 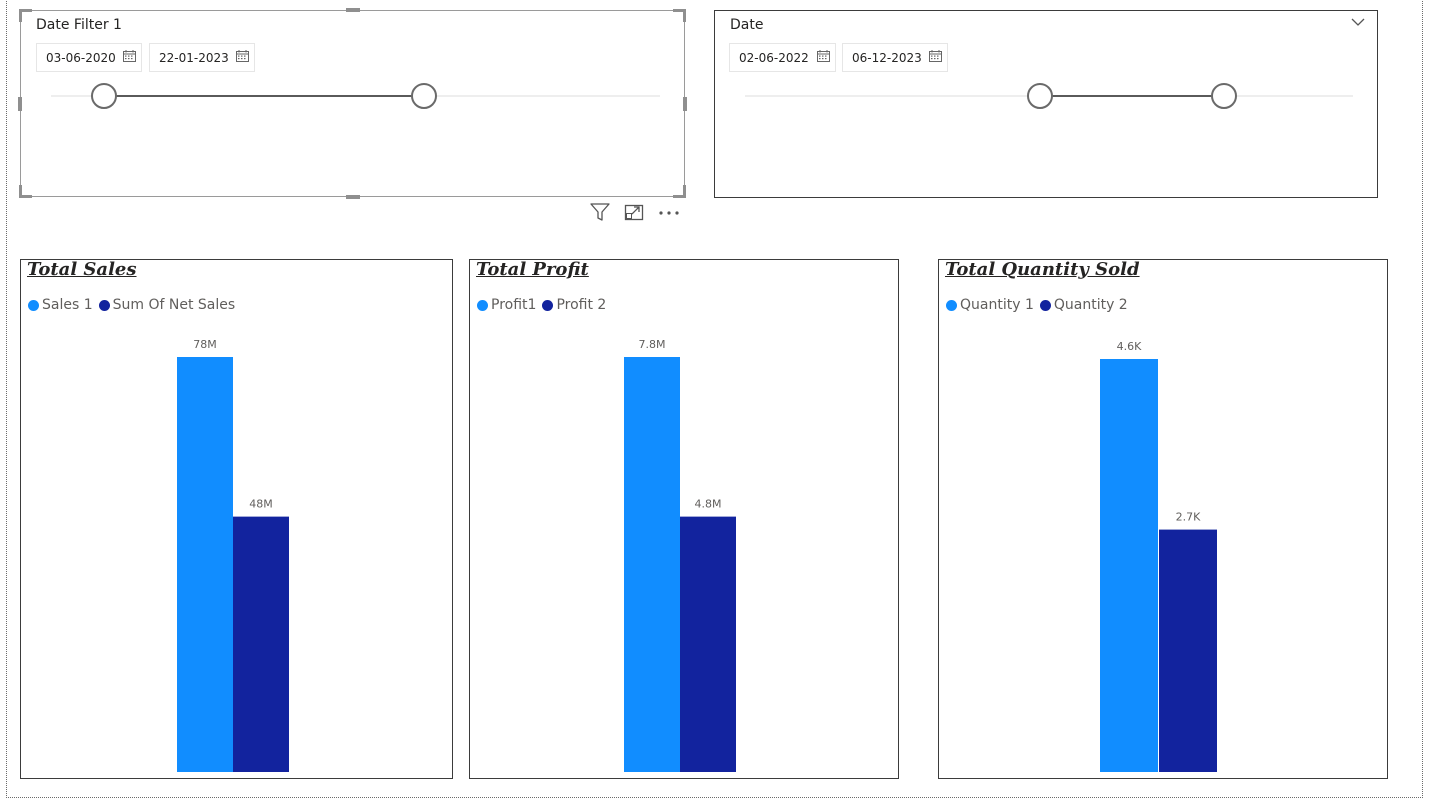 What do you see at coordinates (1090, 305) in the screenshot?
I see `legend-label: Quantity 2` at bounding box center [1090, 305].